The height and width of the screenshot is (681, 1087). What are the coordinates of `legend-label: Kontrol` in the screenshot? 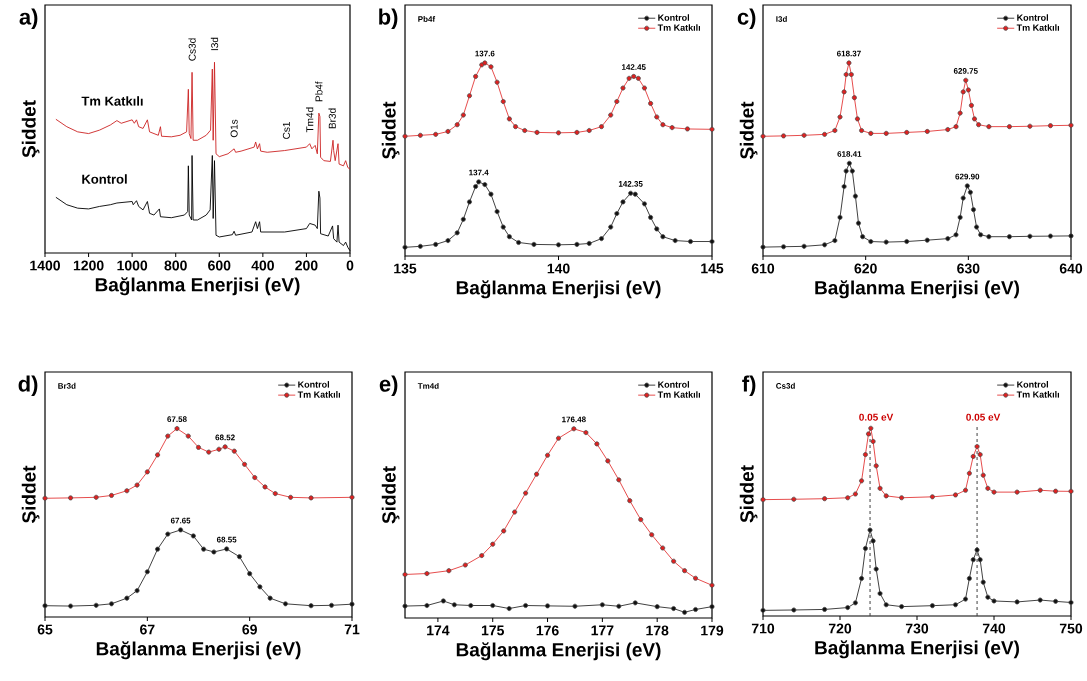 It's located at (674, 17).